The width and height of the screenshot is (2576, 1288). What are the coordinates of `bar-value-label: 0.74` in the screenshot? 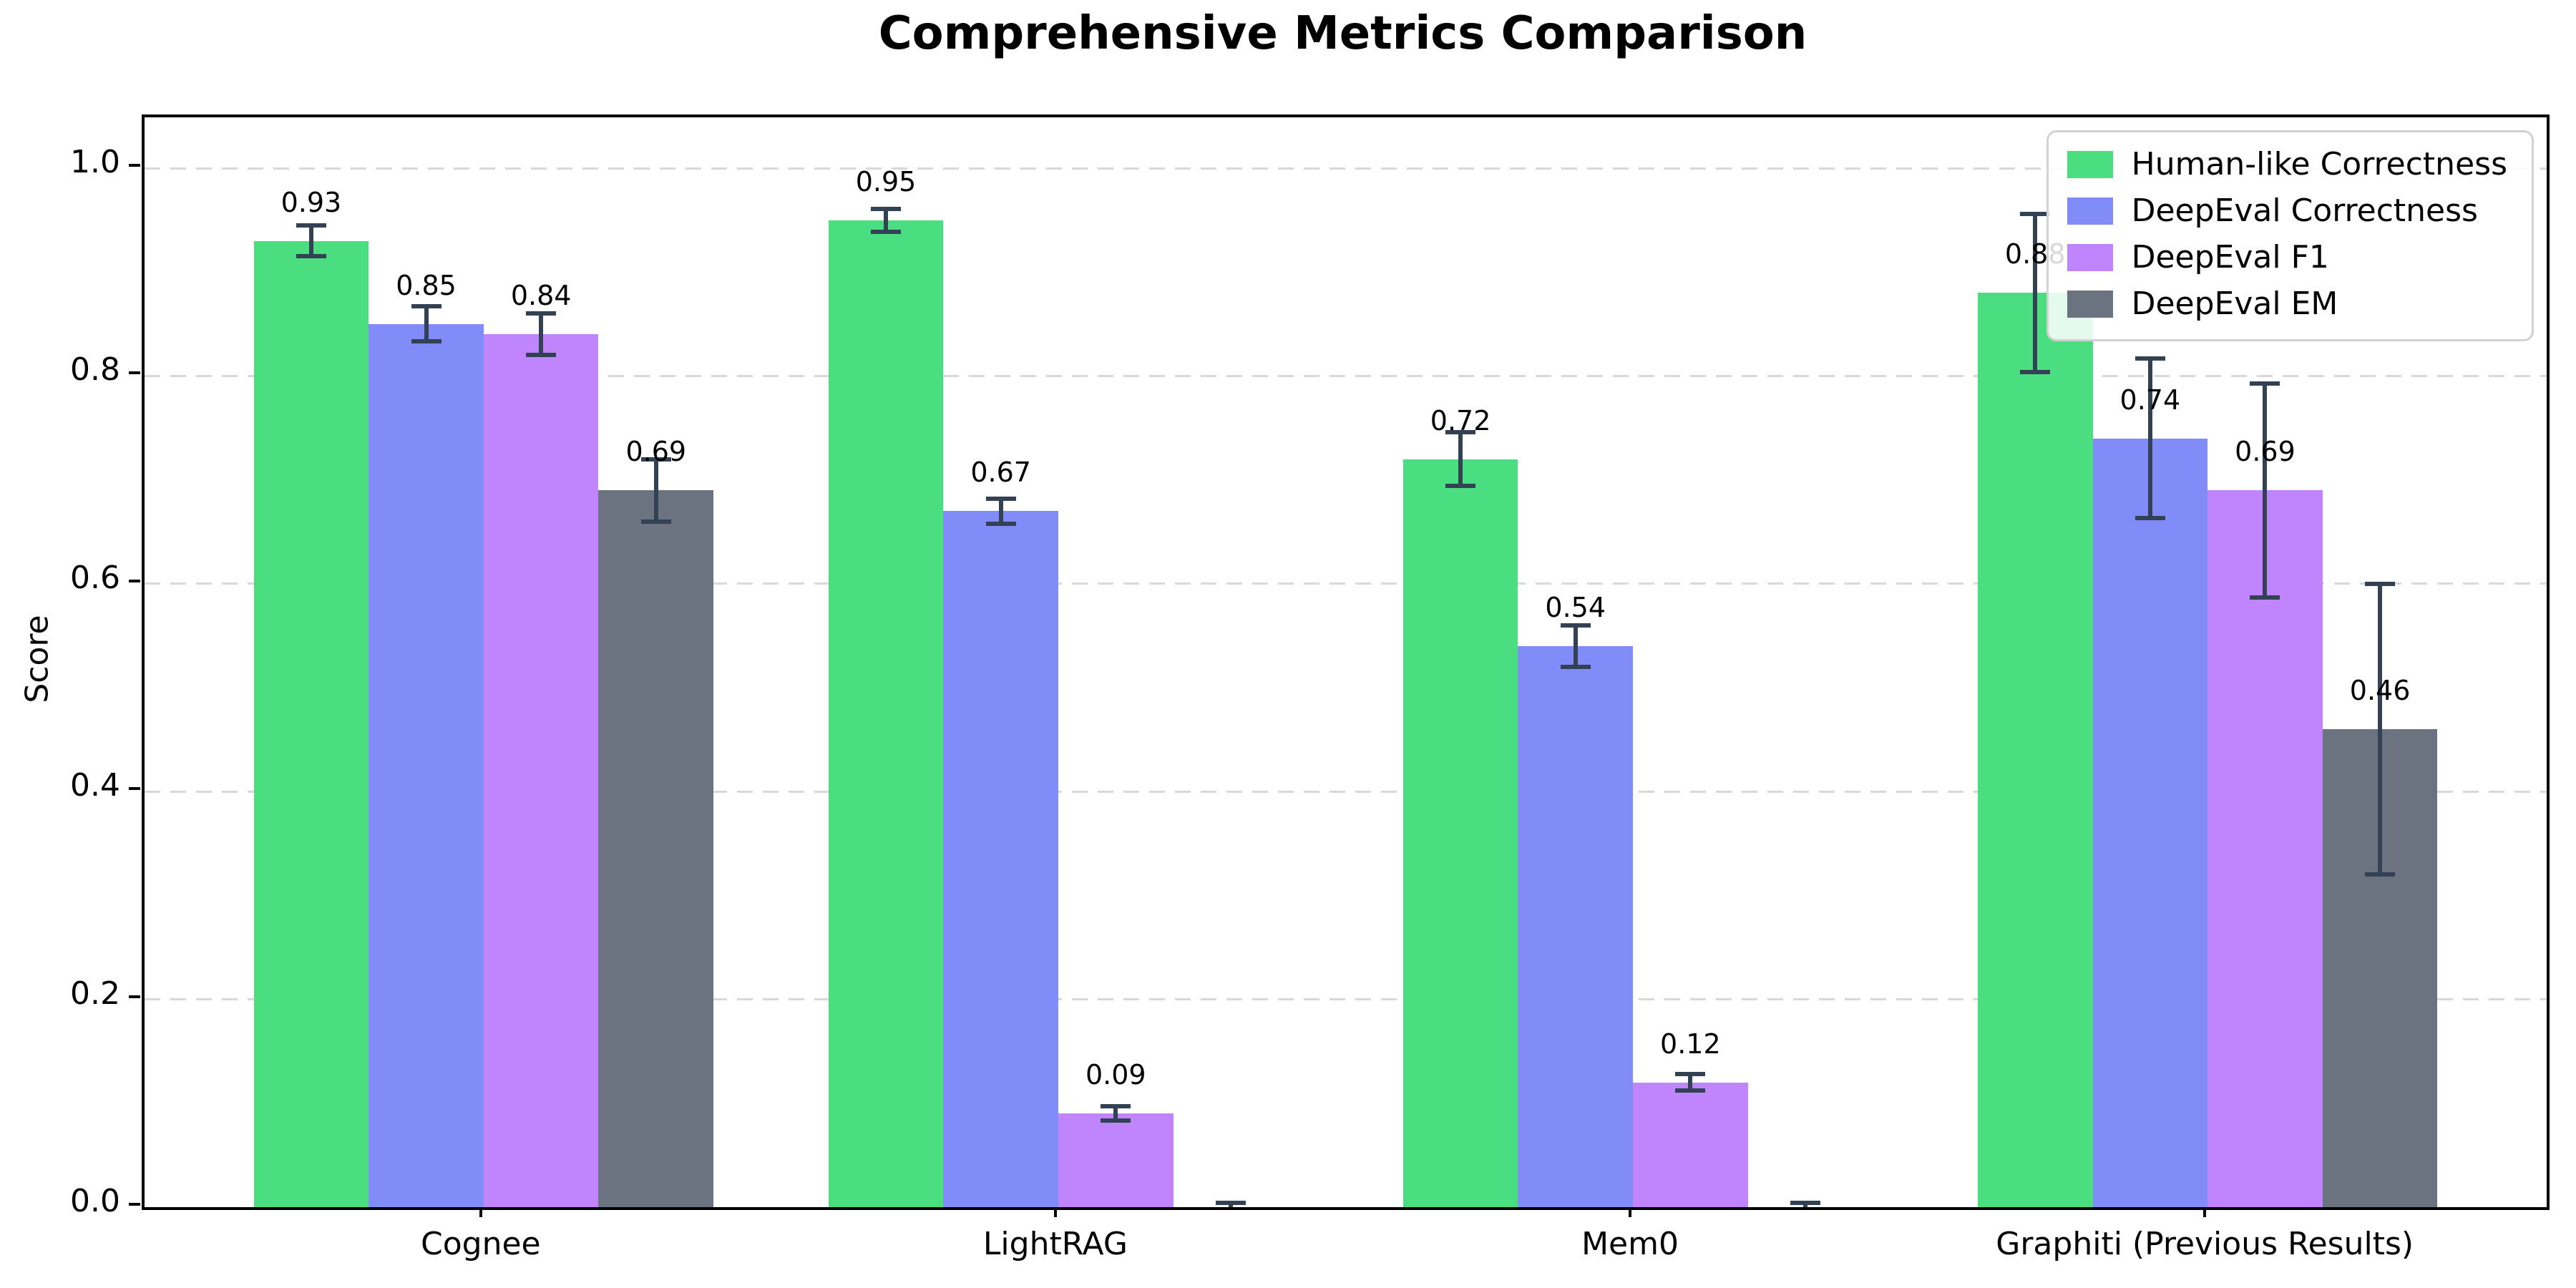 It's located at (2150, 400).